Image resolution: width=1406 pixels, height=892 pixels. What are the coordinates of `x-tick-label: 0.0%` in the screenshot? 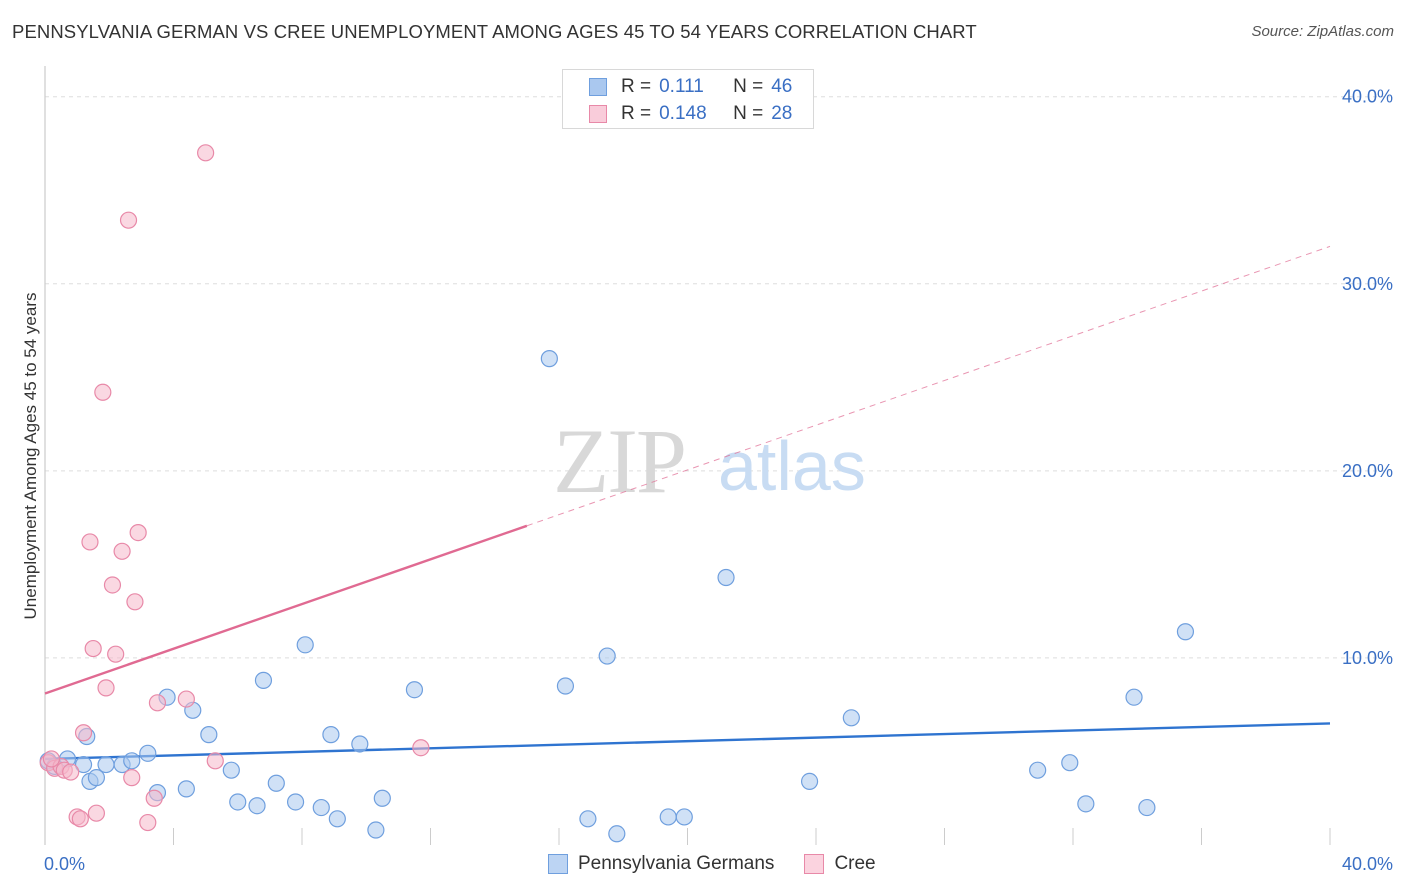 It's located at (64, 864).